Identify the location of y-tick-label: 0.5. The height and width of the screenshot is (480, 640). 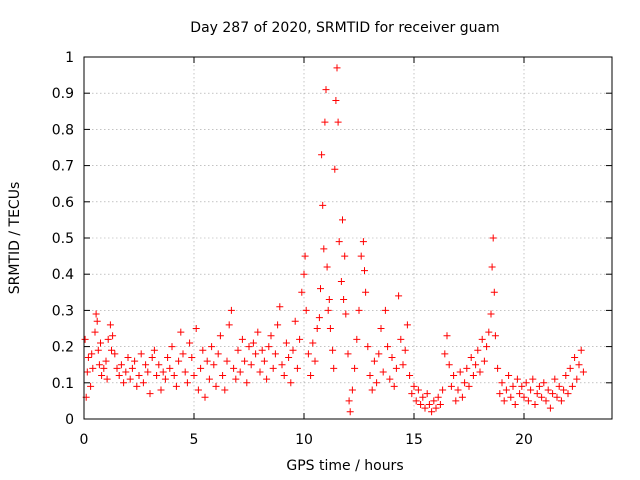
(63, 239).